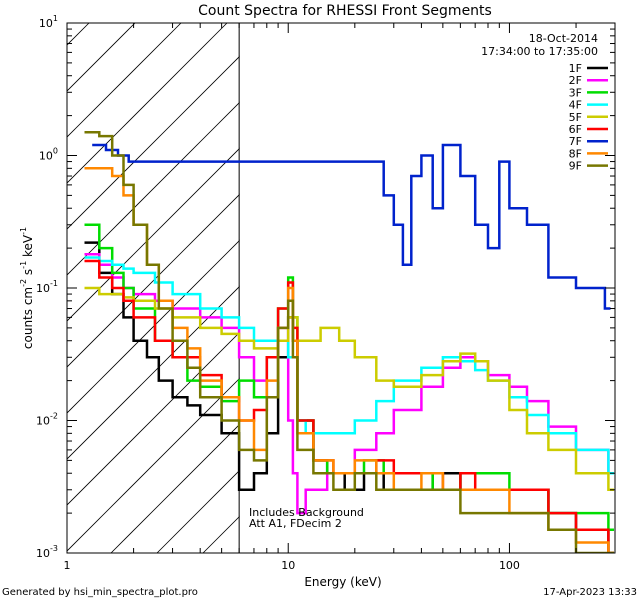 The height and width of the screenshot is (600, 640). I want to click on footer-timestamp: 17-Apr-2023 13:33, so click(590, 592).